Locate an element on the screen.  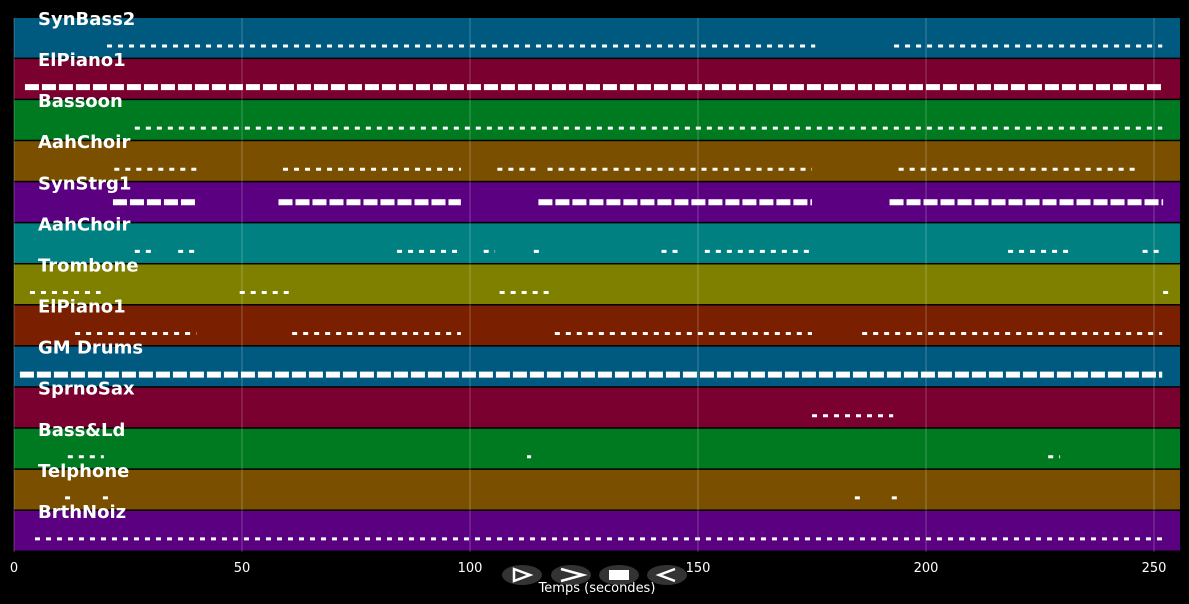
x-tick-label: 0 is located at coordinates (14, 568).